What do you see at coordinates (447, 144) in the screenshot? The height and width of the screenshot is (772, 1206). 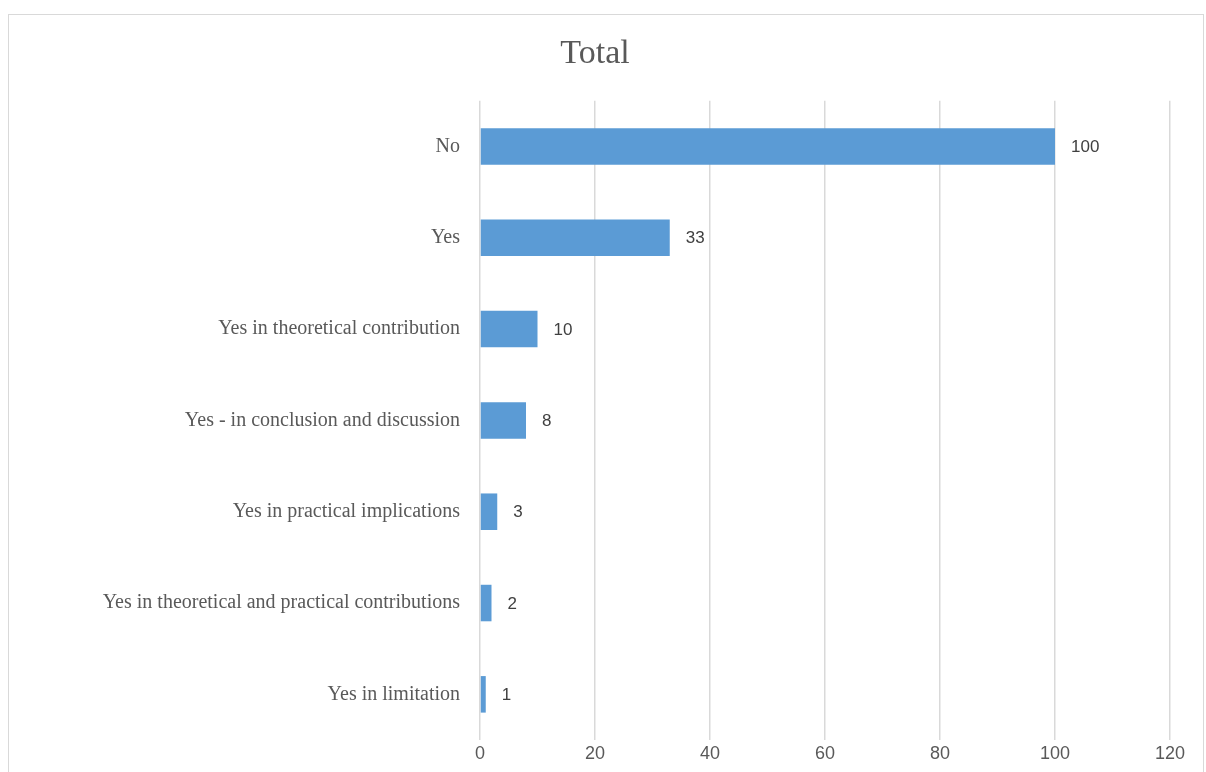 I see `y-tick-label: No` at bounding box center [447, 144].